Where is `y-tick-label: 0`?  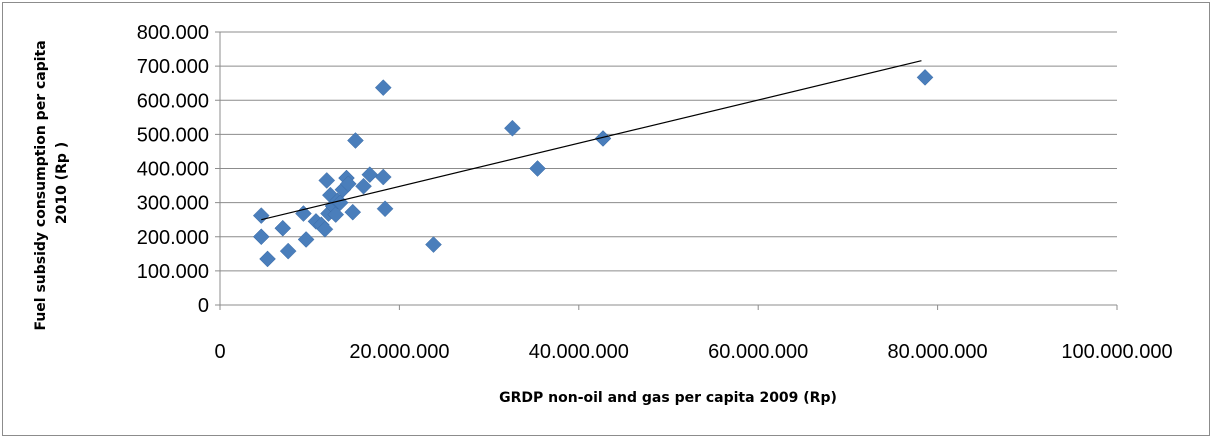 y-tick-label: 0 is located at coordinates (203, 306).